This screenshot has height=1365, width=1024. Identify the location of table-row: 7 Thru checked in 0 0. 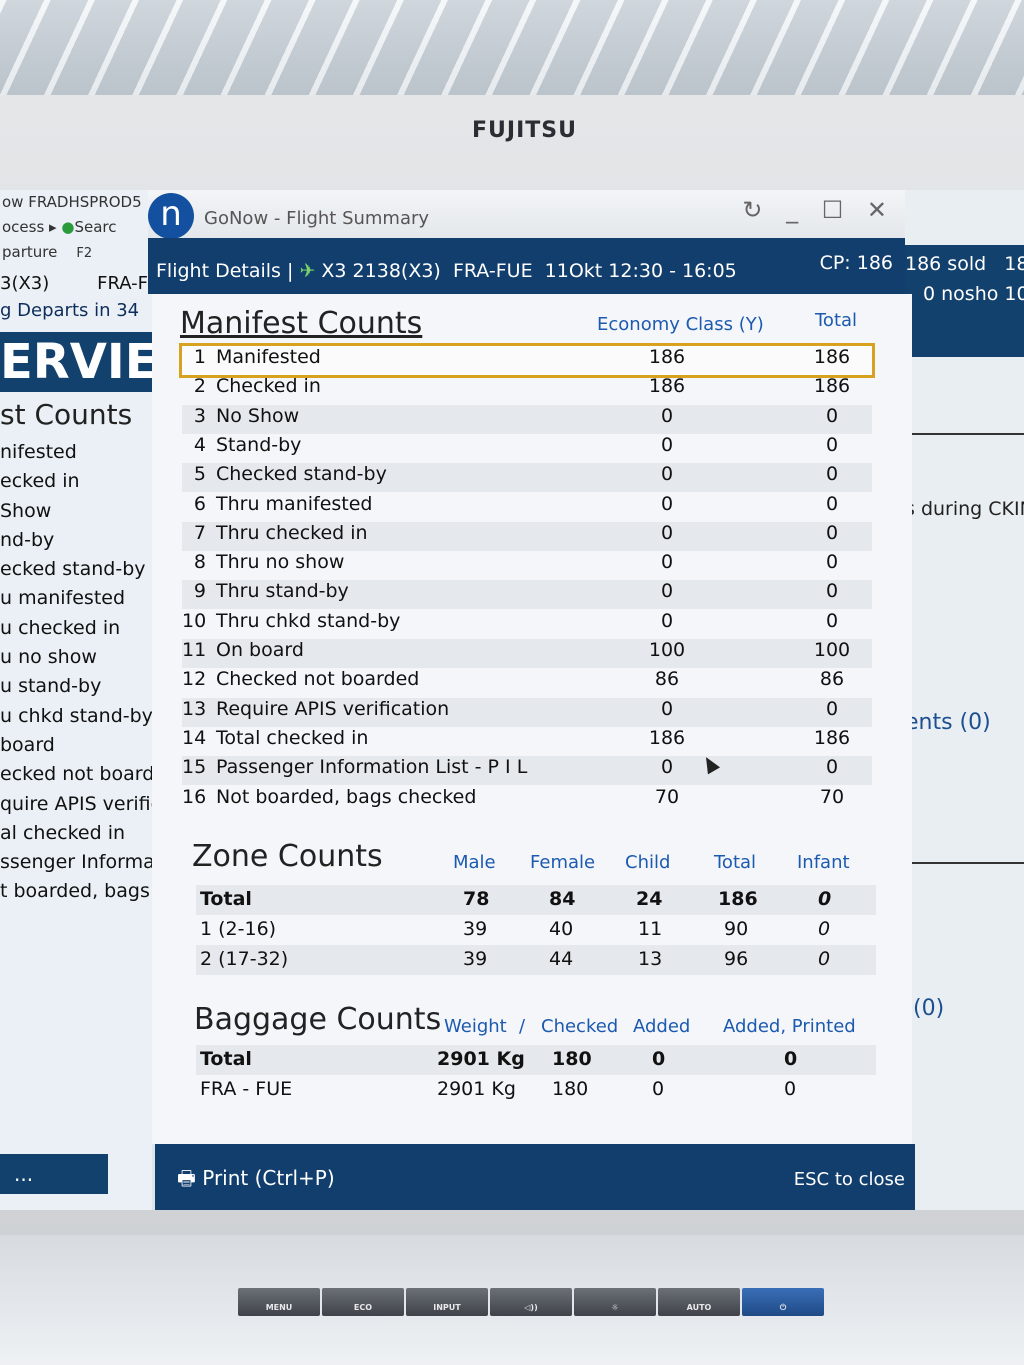
(527, 536).